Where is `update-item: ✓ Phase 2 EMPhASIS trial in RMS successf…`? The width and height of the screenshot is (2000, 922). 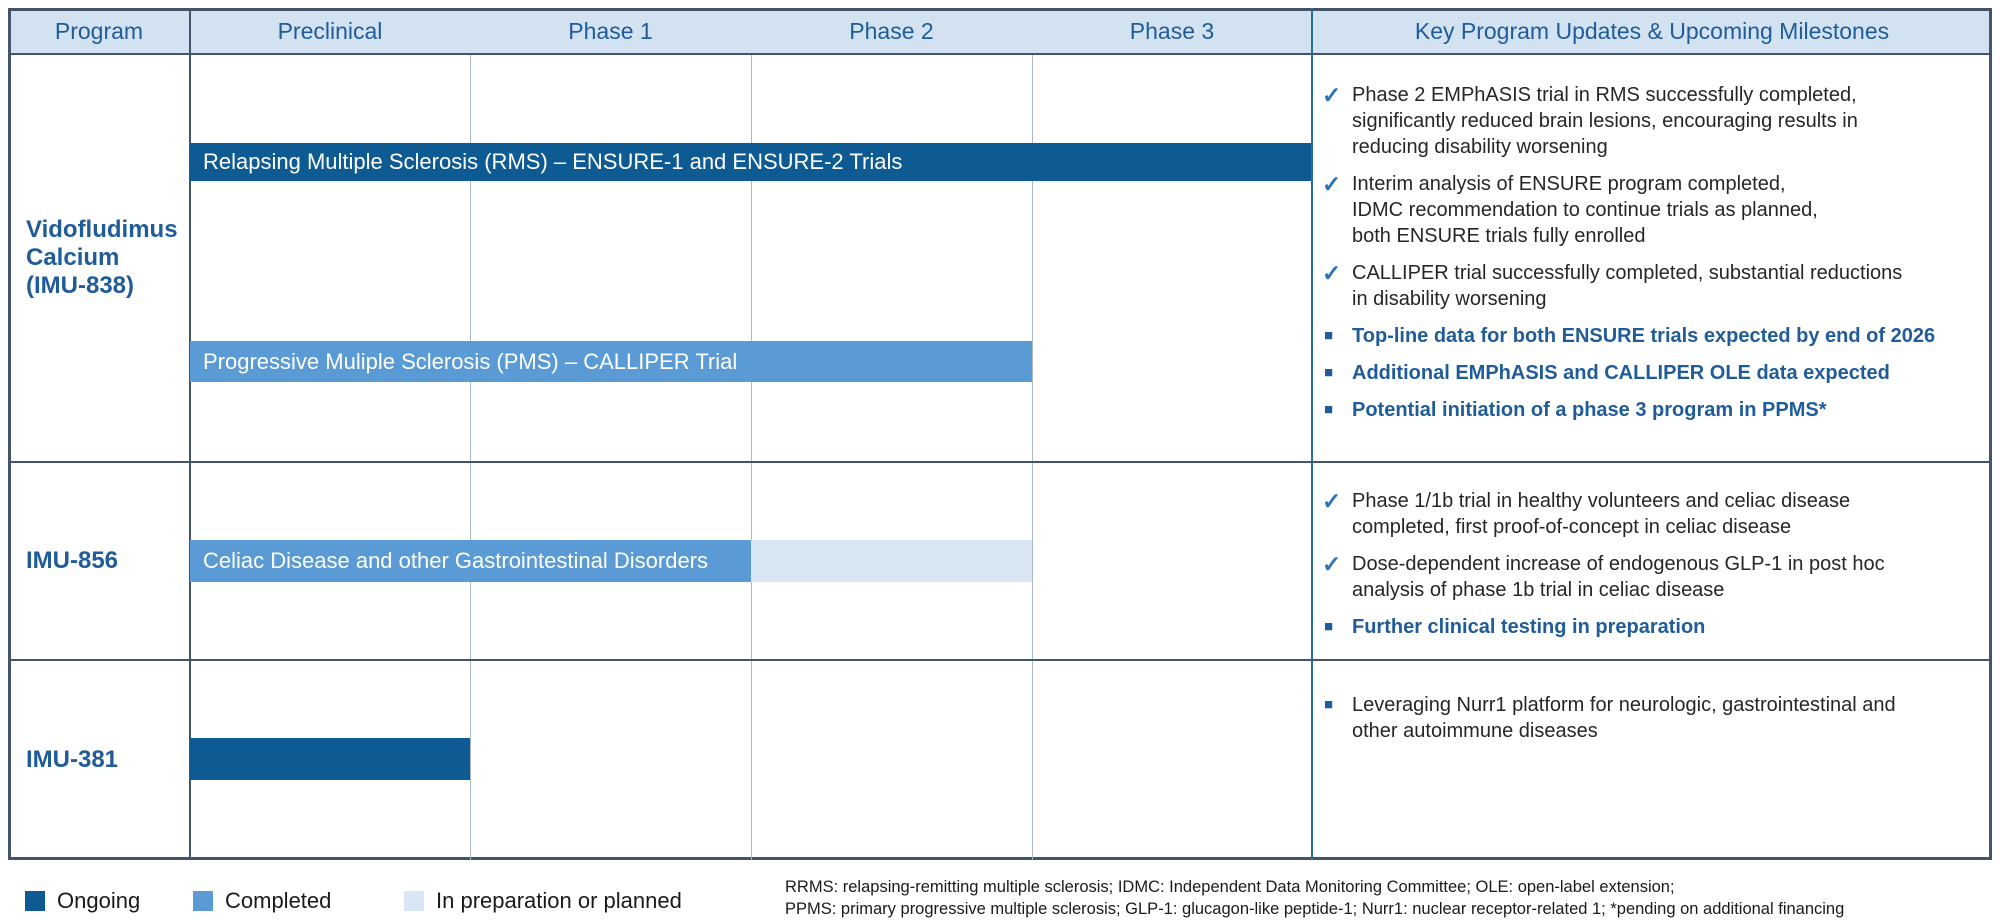 update-item: ✓ Phase 2 EMPhASIS trial in RMS successf… is located at coordinates (1652, 121).